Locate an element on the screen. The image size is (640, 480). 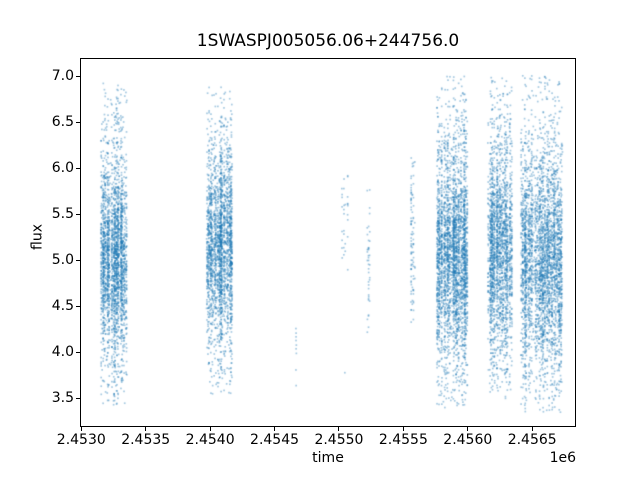
y-tick-label: 6.5 is located at coordinates (62, 122).